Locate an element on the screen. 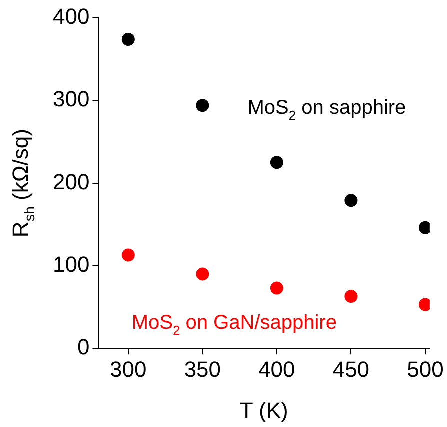 The image size is (447, 427). x-tick-label: 450 is located at coordinates (351, 369).